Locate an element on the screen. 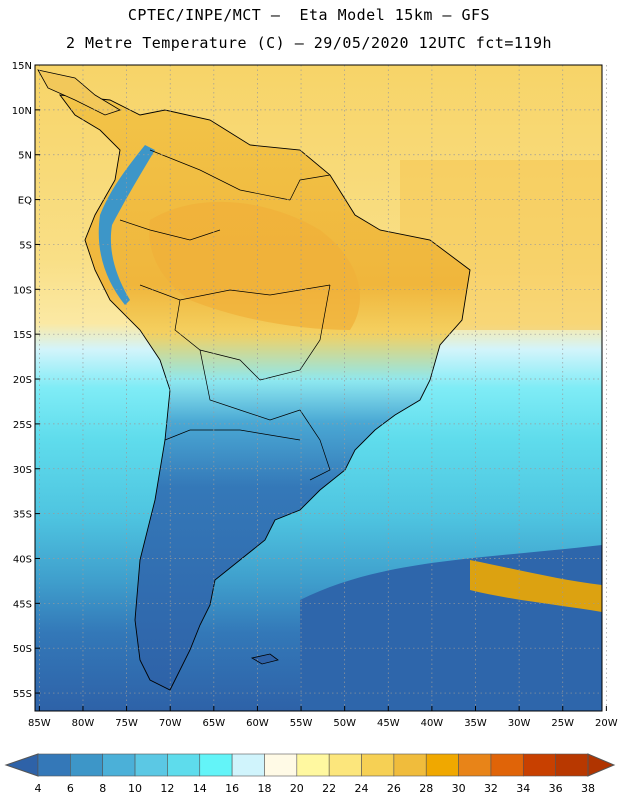 This screenshot has width=618, height=800. lon-tick-label: 35W is located at coordinates (475, 723).